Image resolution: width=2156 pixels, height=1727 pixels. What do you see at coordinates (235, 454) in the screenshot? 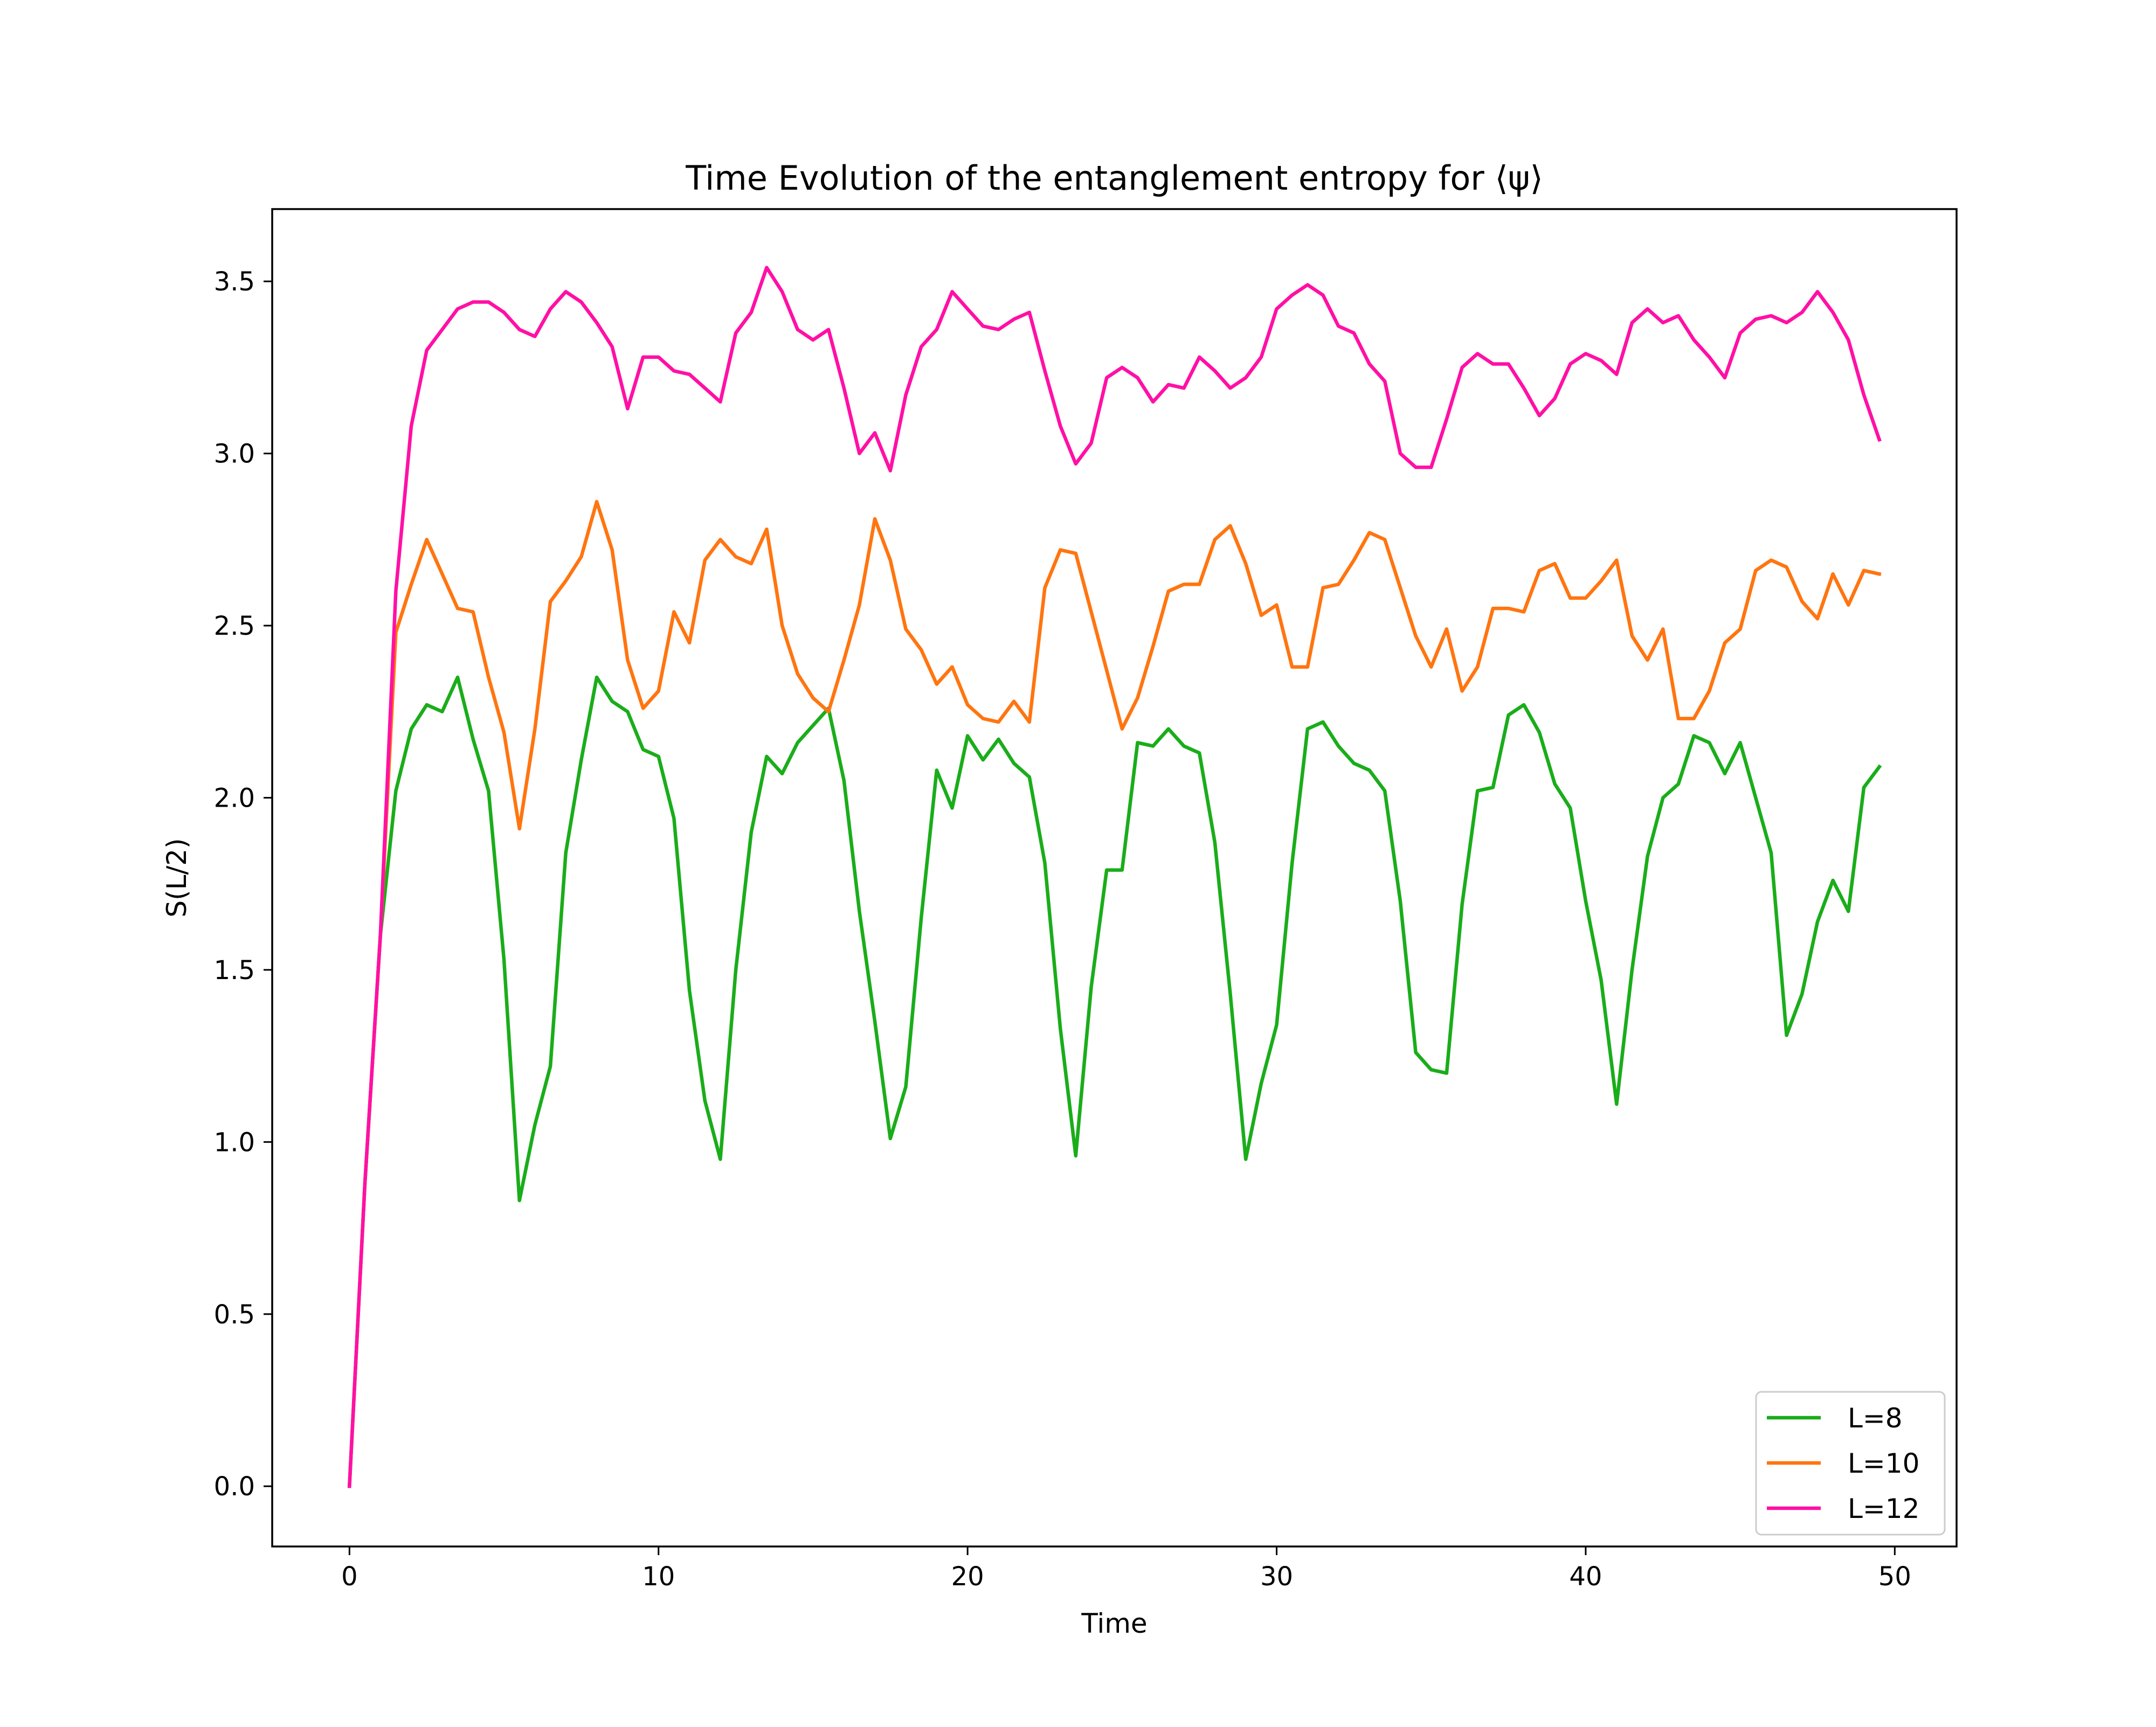
I see `y-tick-label: 3.0` at bounding box center [235, 454].